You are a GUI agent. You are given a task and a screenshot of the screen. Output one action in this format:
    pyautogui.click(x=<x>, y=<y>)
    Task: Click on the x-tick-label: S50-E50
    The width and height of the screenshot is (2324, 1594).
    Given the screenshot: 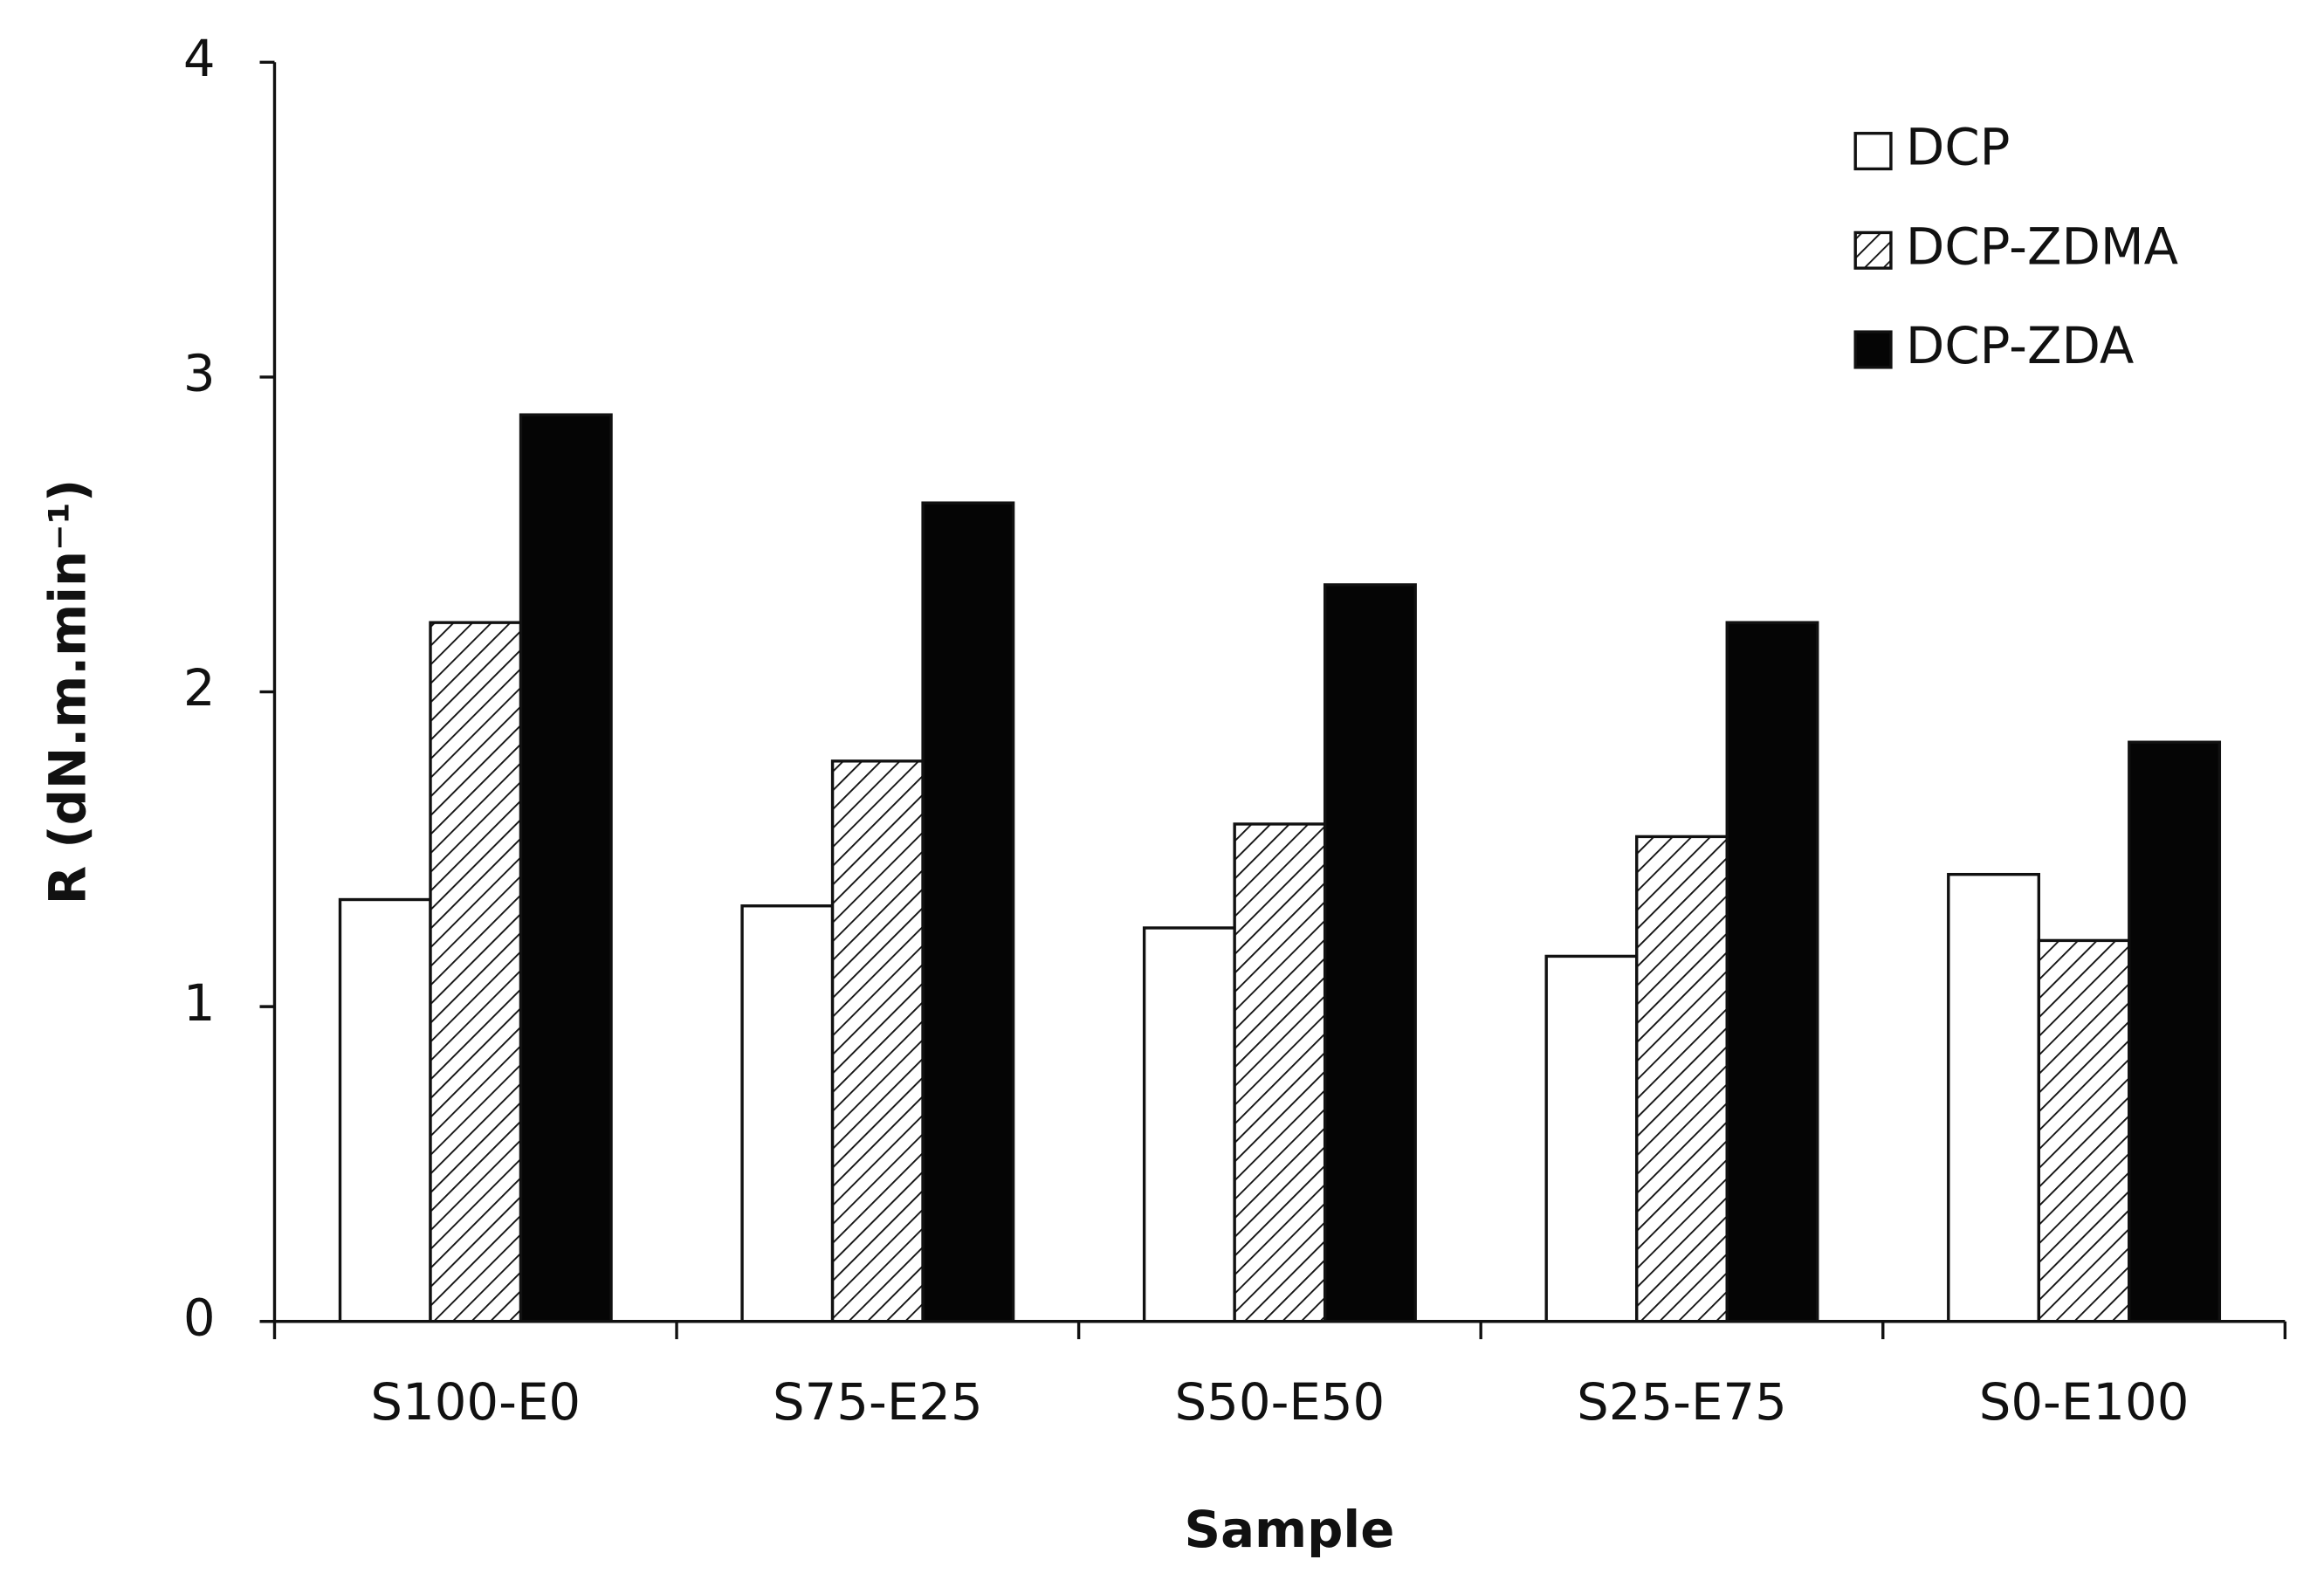 What is the action you would take?
    pyautogui.click(x=1280, y=1402)
    